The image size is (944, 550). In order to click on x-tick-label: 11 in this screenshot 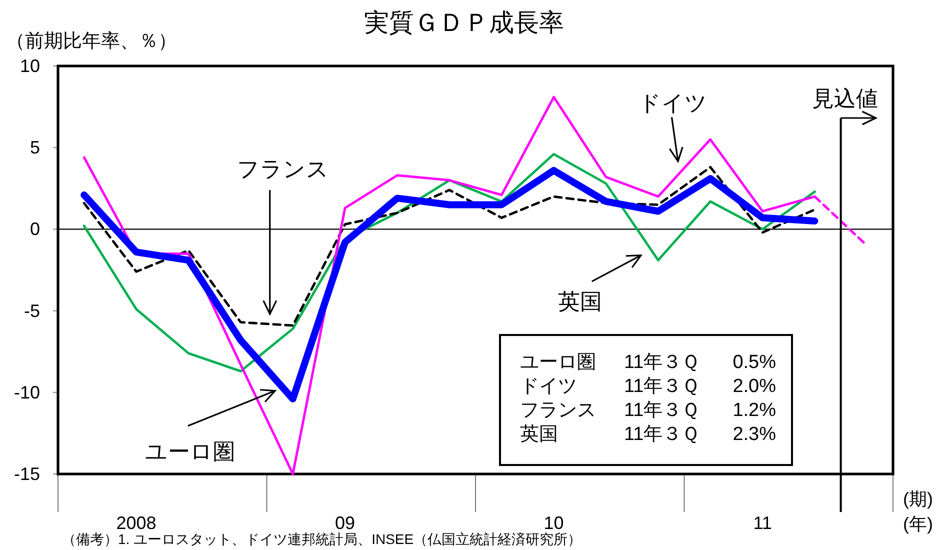, I will do `click(762, 523)`.